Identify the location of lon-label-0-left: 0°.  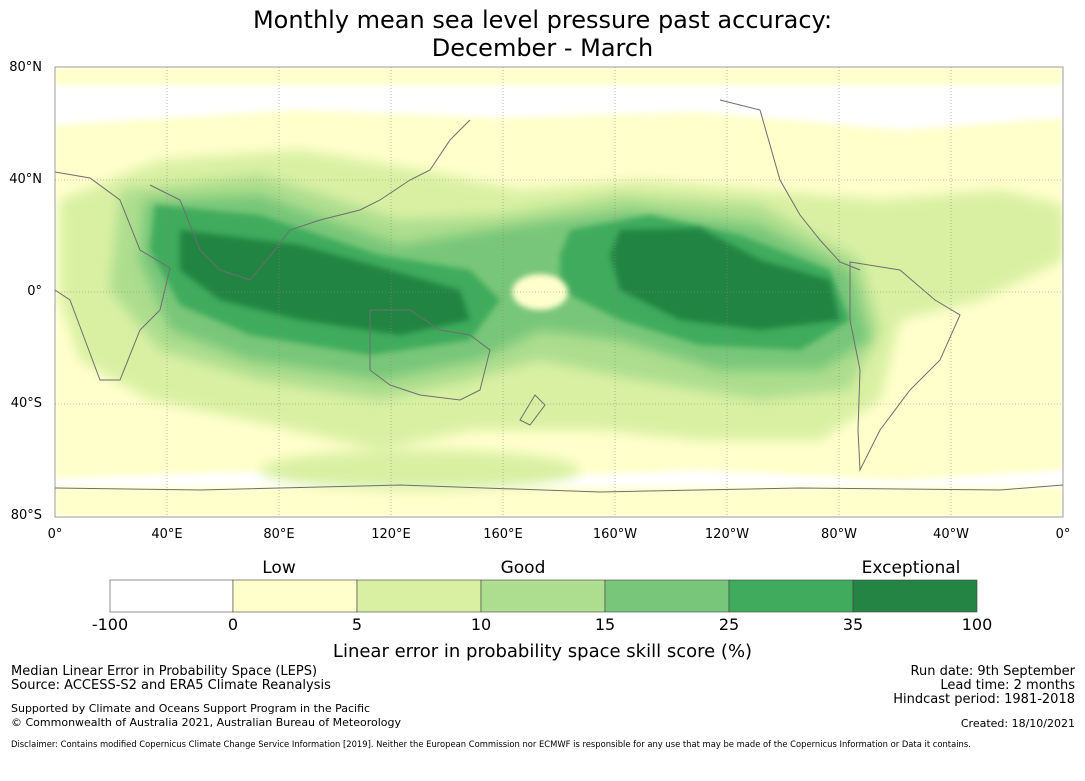
(55, 534).